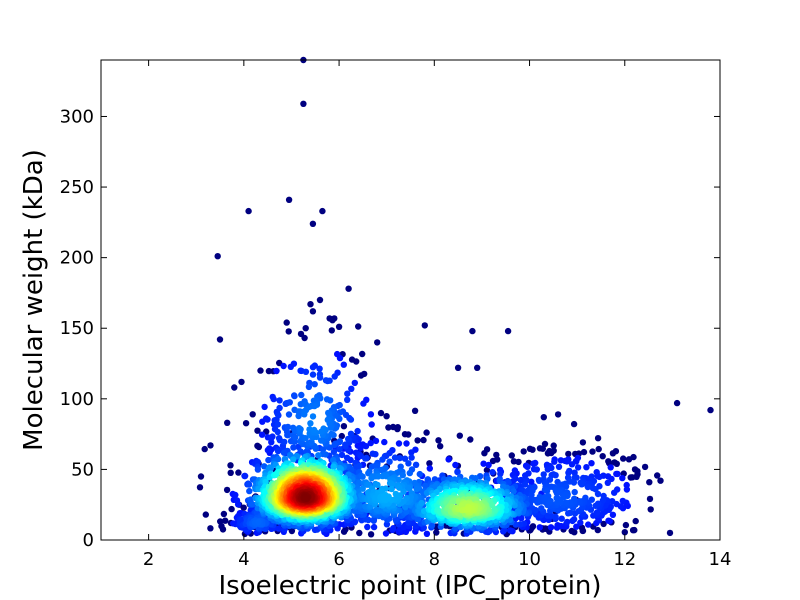 Image resolution: width=800 pixels, height=600 pixels. Describe the element at coordinates (434, 559) in the screenshot. I see `x-tick-label: 8` at that location.